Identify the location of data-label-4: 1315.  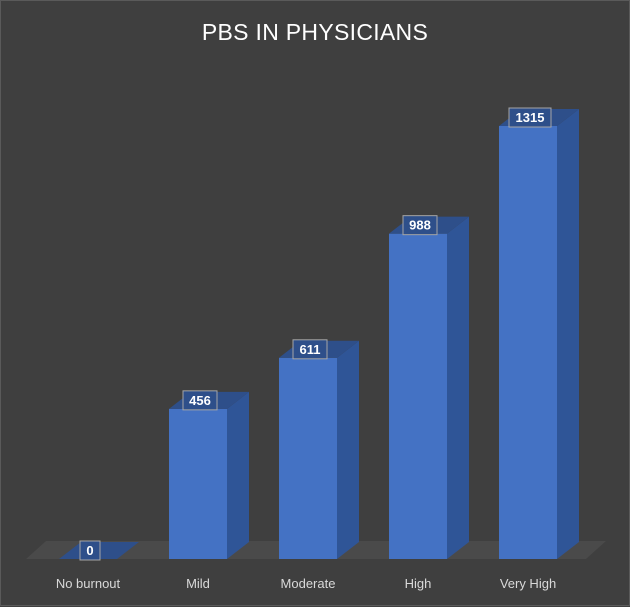
(530, 117).